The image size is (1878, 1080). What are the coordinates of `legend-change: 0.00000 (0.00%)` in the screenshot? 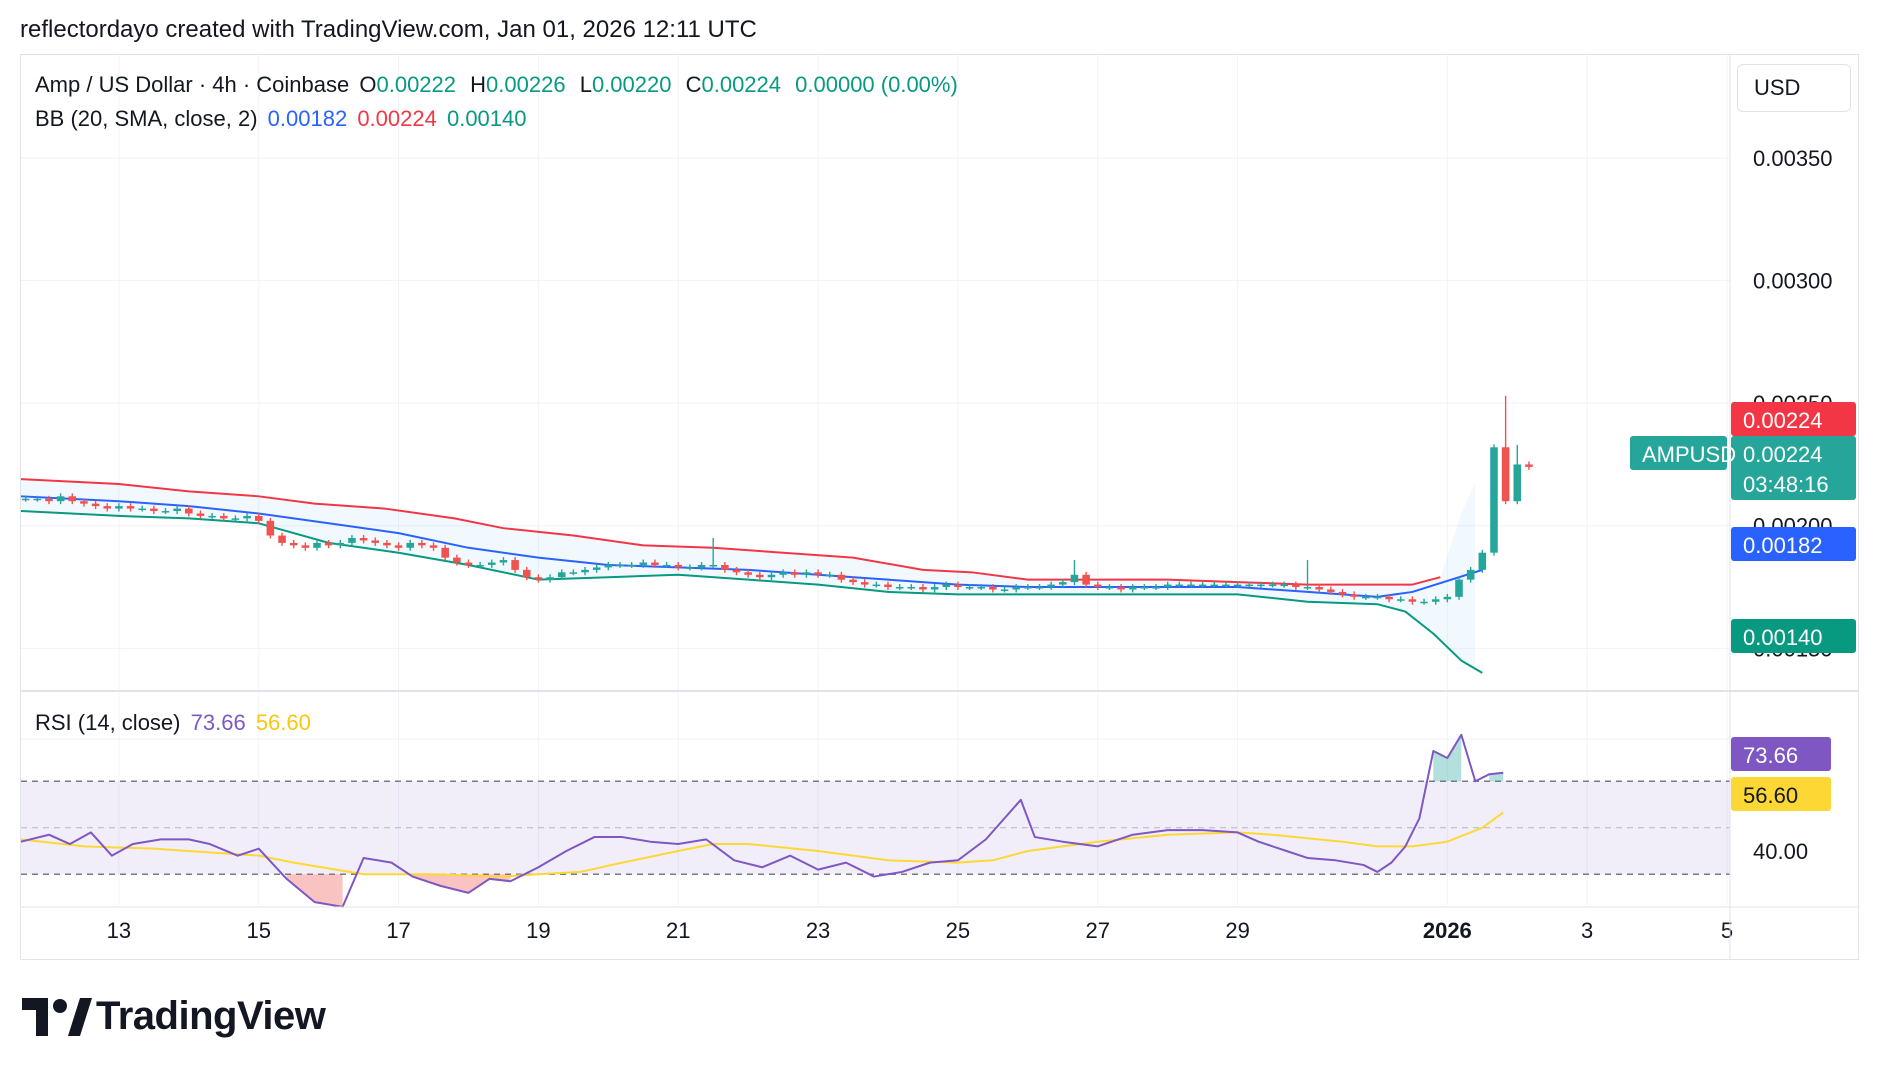 It's located at (876, 84).